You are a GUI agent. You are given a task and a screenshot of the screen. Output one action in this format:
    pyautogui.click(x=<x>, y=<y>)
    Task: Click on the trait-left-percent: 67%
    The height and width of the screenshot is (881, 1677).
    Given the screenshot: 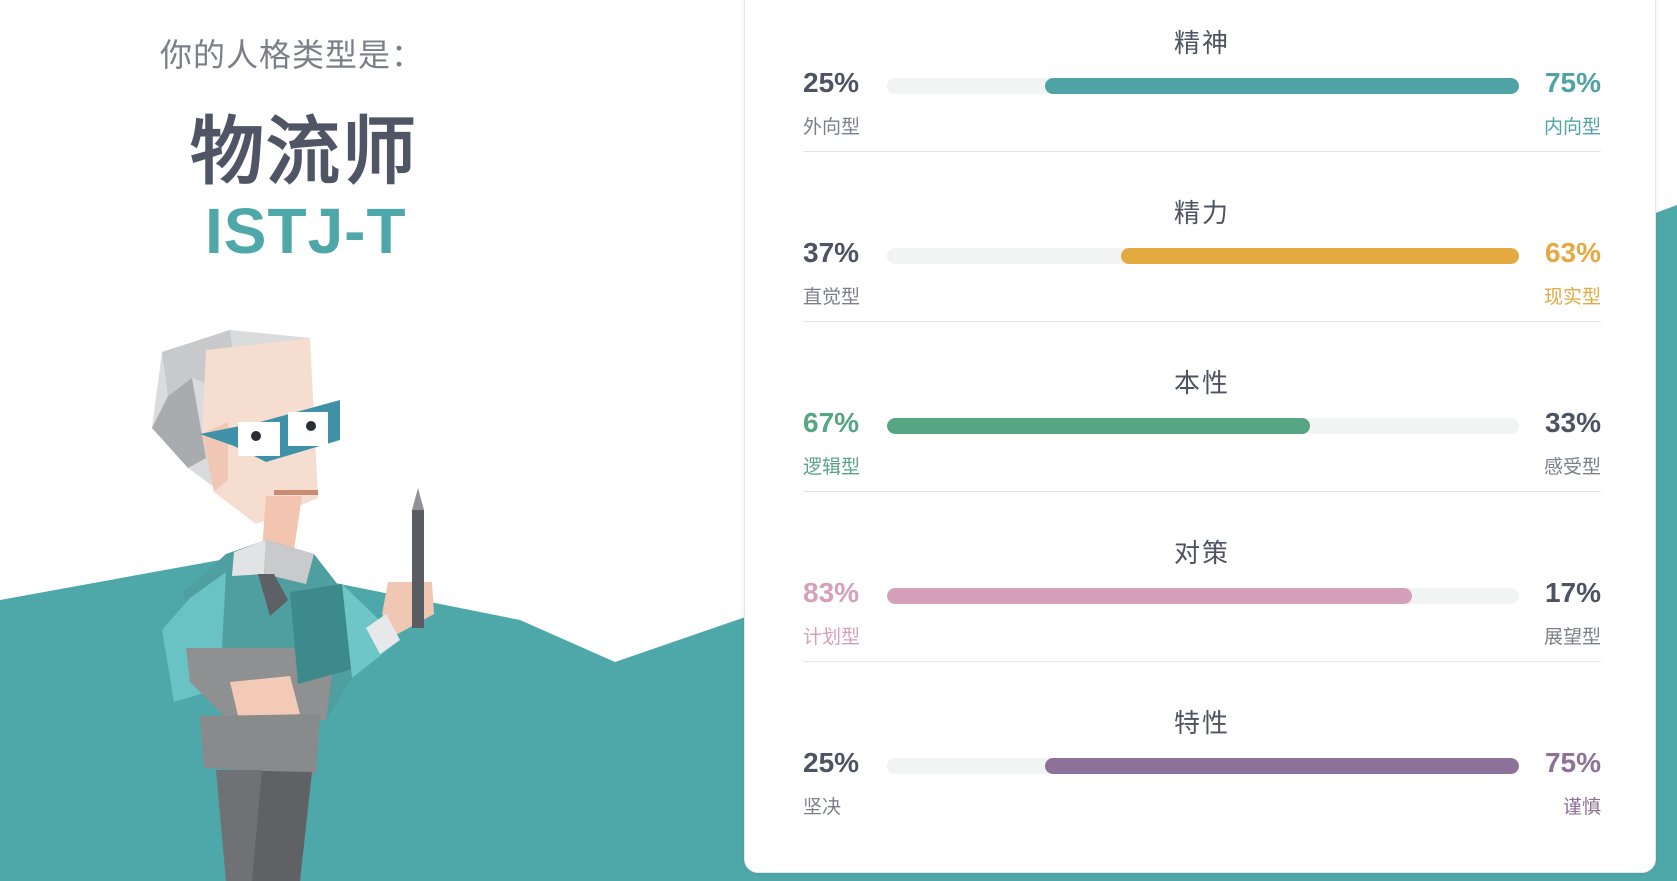 What is the action you would take?
    pyautogui.click(x=831, y=422)
    